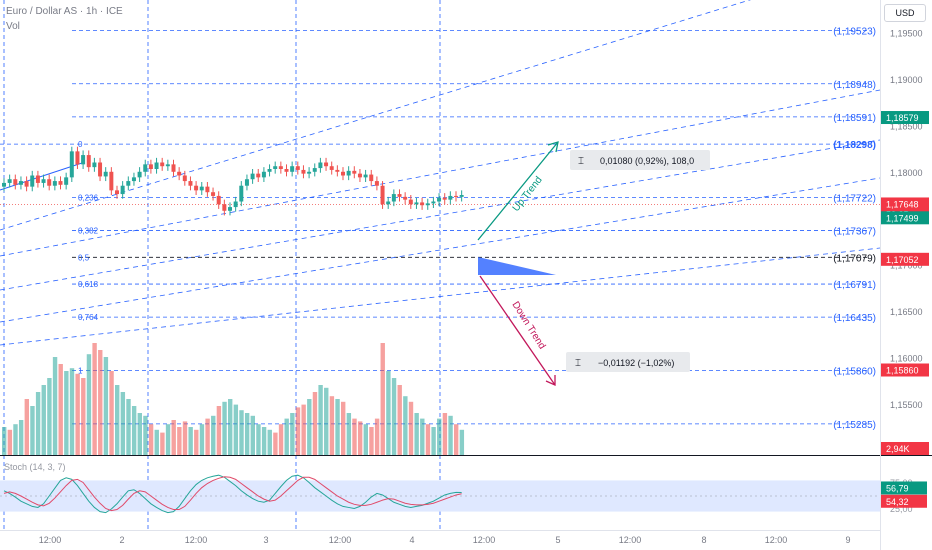 This screenshot has width=932, height=550. What do you see at coordinates (647, 161) in the screenshot?
I see `measure-up-label: 0,01080 (0,92%), 108,0` at bounding box center [647, 161].